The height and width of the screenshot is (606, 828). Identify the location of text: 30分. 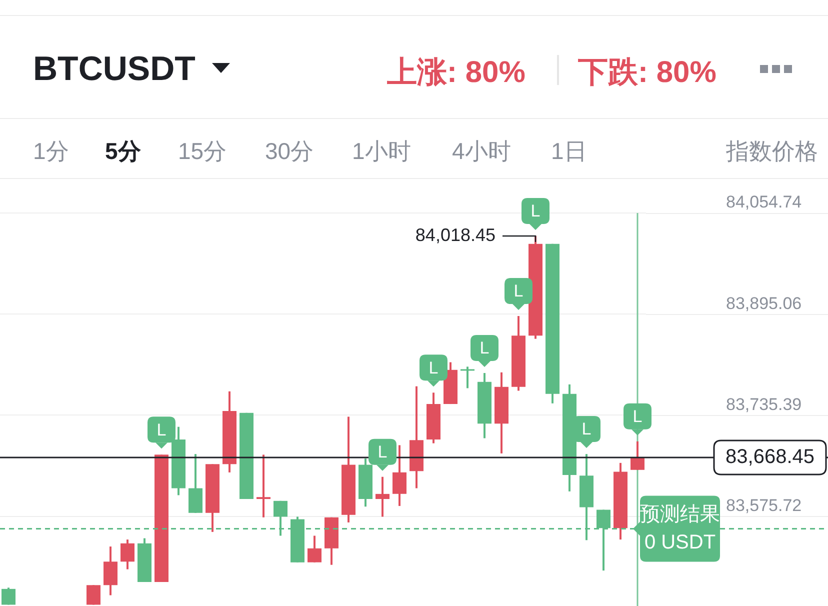
(289, 151).